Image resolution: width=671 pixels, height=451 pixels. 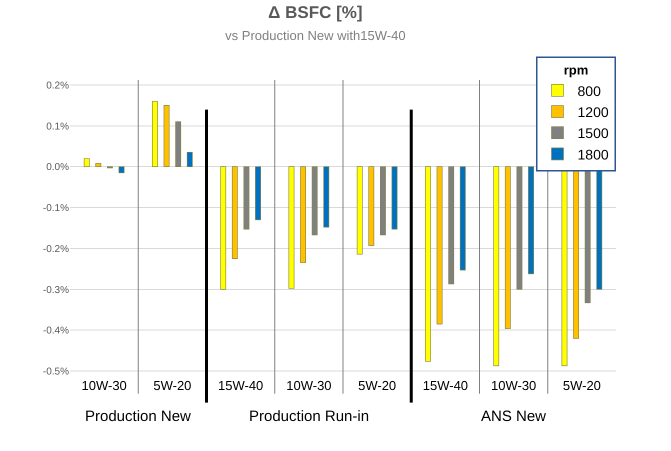 What do you see at coordinates (590, 90) in the screenshot?
I see `legend-label: 800` at bounding box center [590, 90].